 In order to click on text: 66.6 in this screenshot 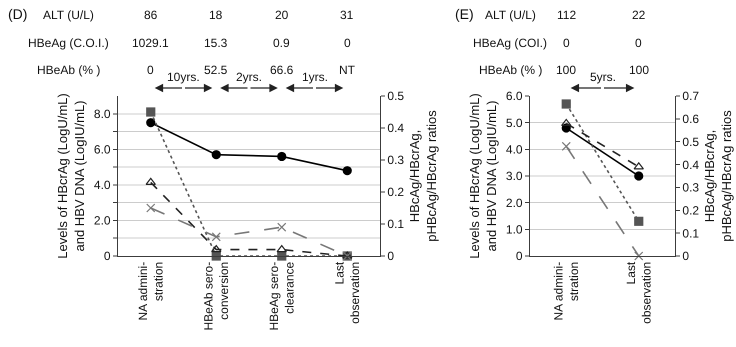, I will do `click(282, 70)`.